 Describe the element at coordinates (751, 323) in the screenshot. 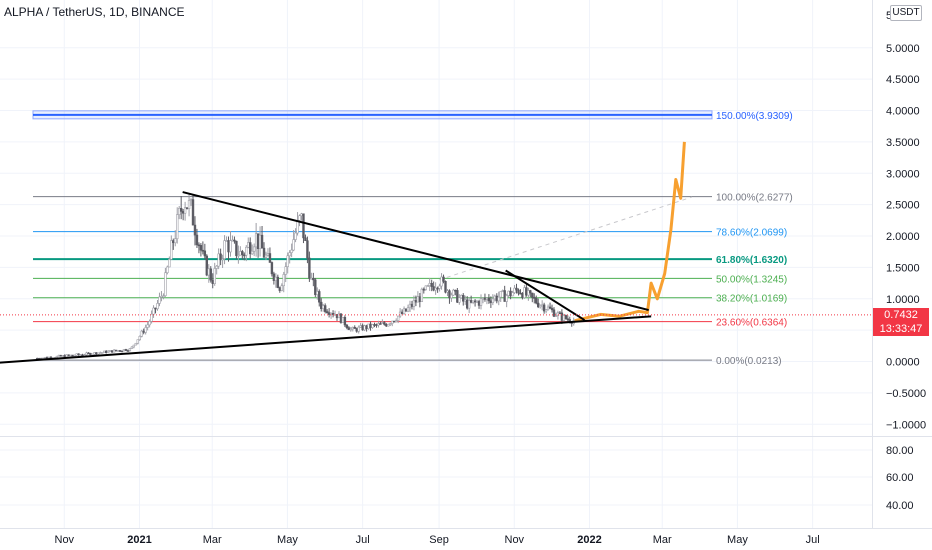

I see `fib-level-label: 23.60%(0.6364)` at that location.